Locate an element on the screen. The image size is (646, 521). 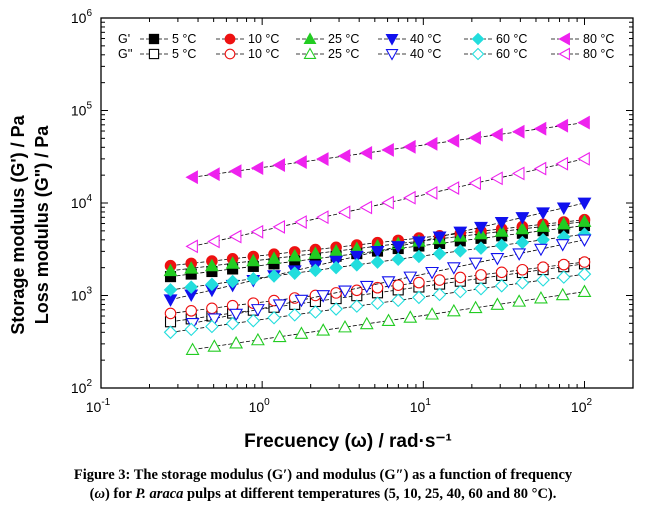
legend-row-label: G' is located at coordinates (124, 39).